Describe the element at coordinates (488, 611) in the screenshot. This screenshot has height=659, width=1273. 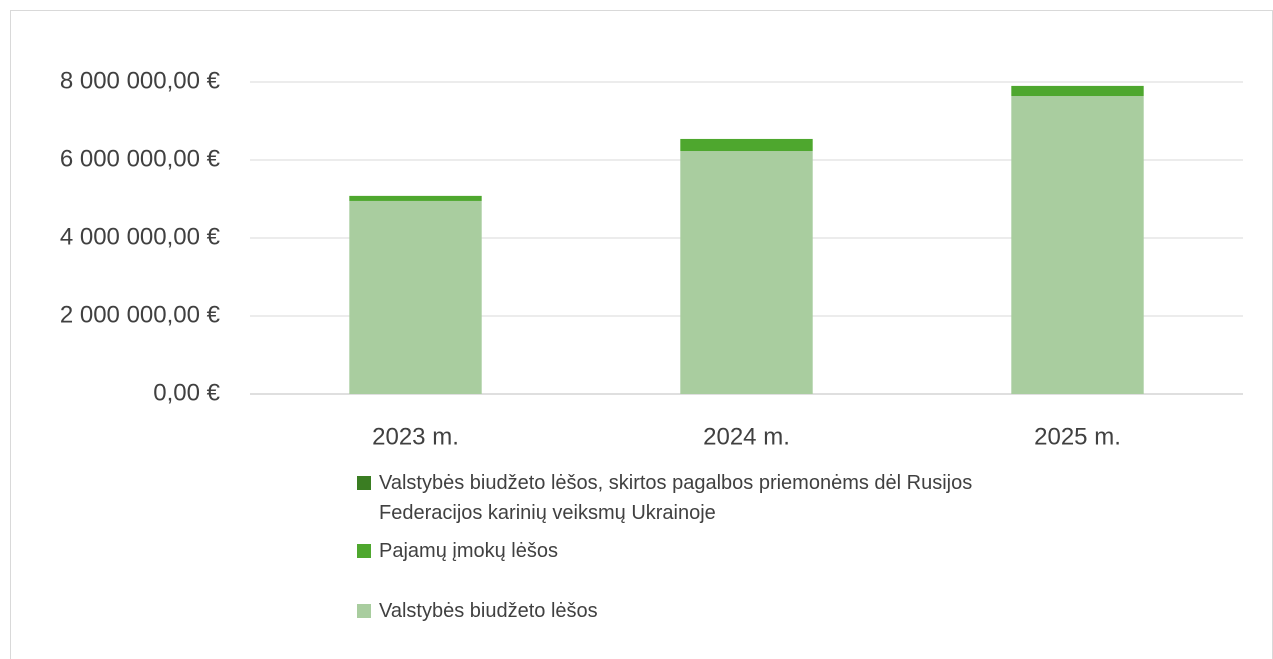
I see `legend-label: Valstybės biudžeto lėšos` at that location.